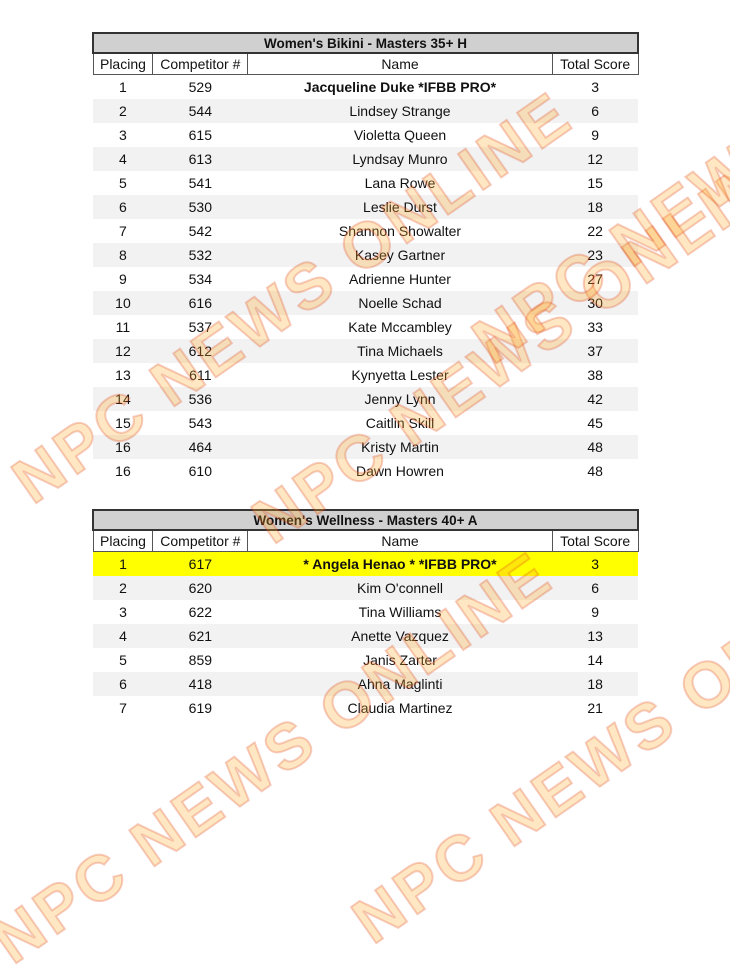 Image resolution: width=730 pixels, height=978 pixels. Describe the element at coordinates (123, 540) in the screenshot. I see `column-header-placing: Placing` at that location.